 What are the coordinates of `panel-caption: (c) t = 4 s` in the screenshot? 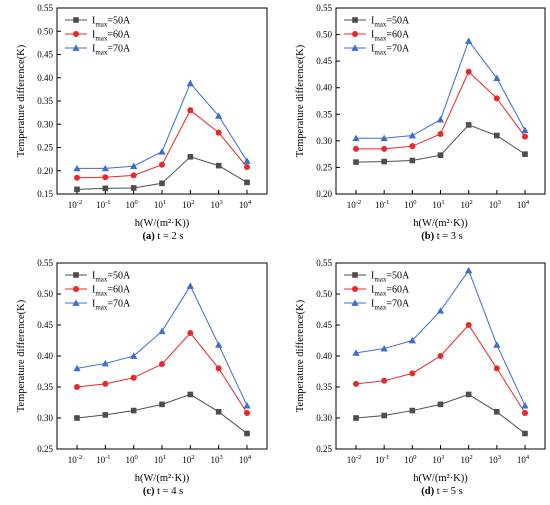 It's located at (163, 491).